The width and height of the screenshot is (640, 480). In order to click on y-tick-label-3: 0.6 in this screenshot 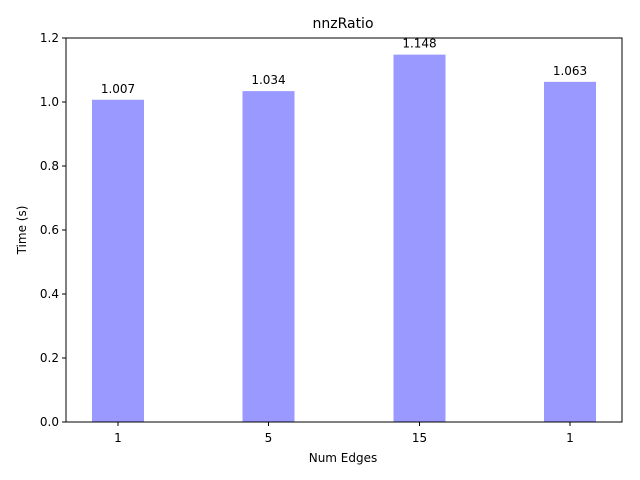, I will do `click(49, 230)`.